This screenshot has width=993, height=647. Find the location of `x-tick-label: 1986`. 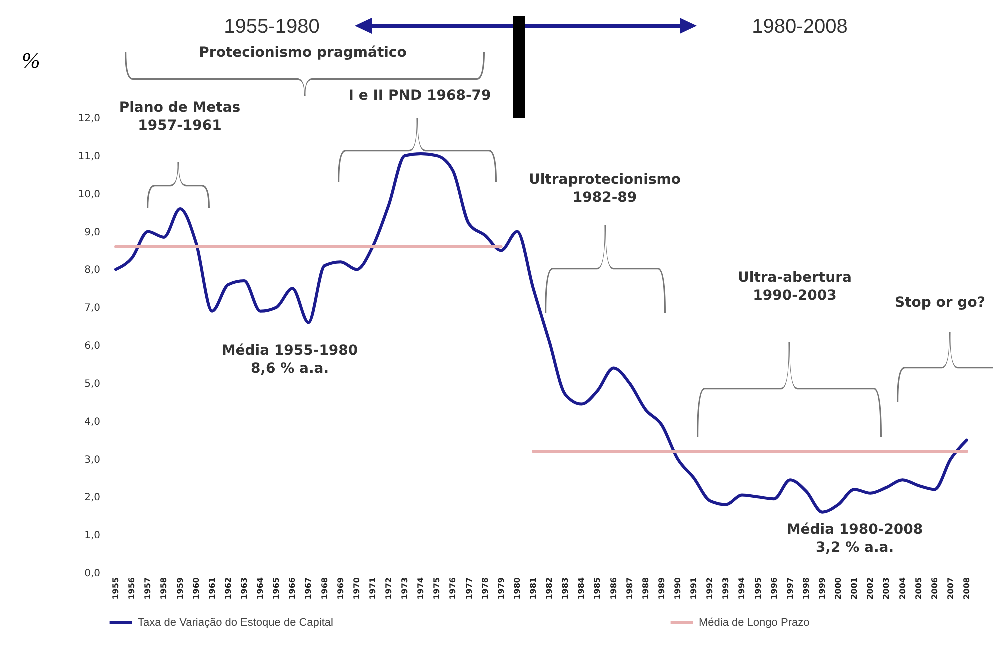

x-tick-label: 1986 is located at coordinates (613, 588).